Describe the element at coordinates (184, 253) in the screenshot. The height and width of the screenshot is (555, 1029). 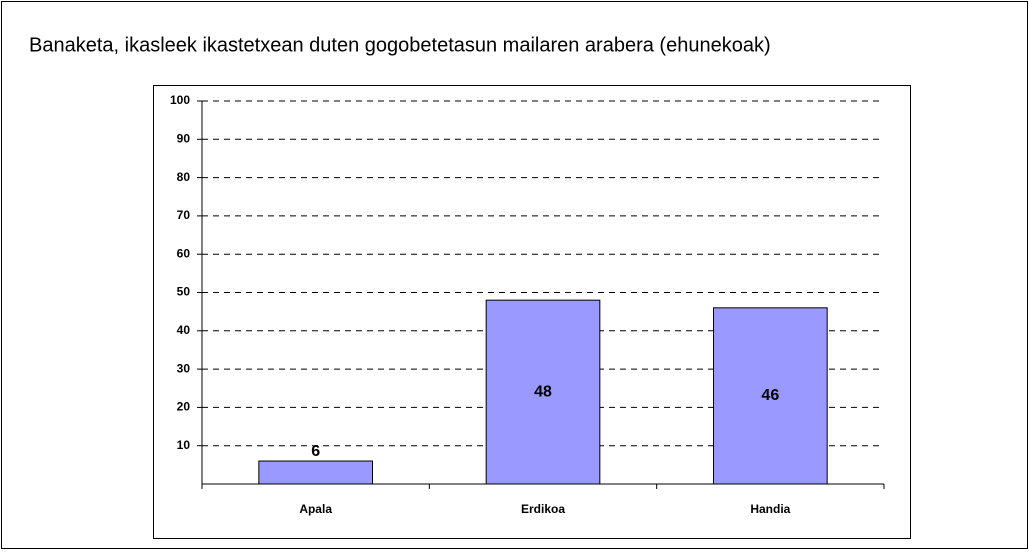
I see `y-tick-label: 60` at that location.